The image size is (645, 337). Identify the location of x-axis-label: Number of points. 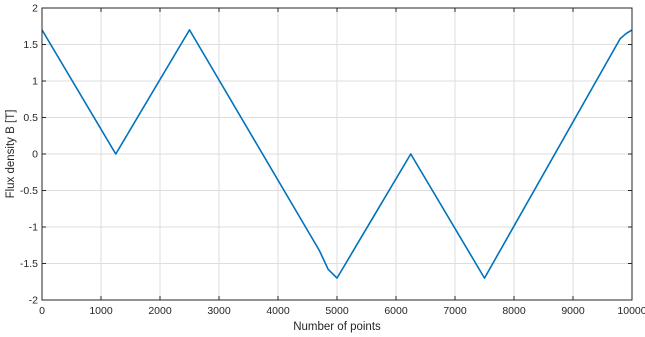
(337, 327).